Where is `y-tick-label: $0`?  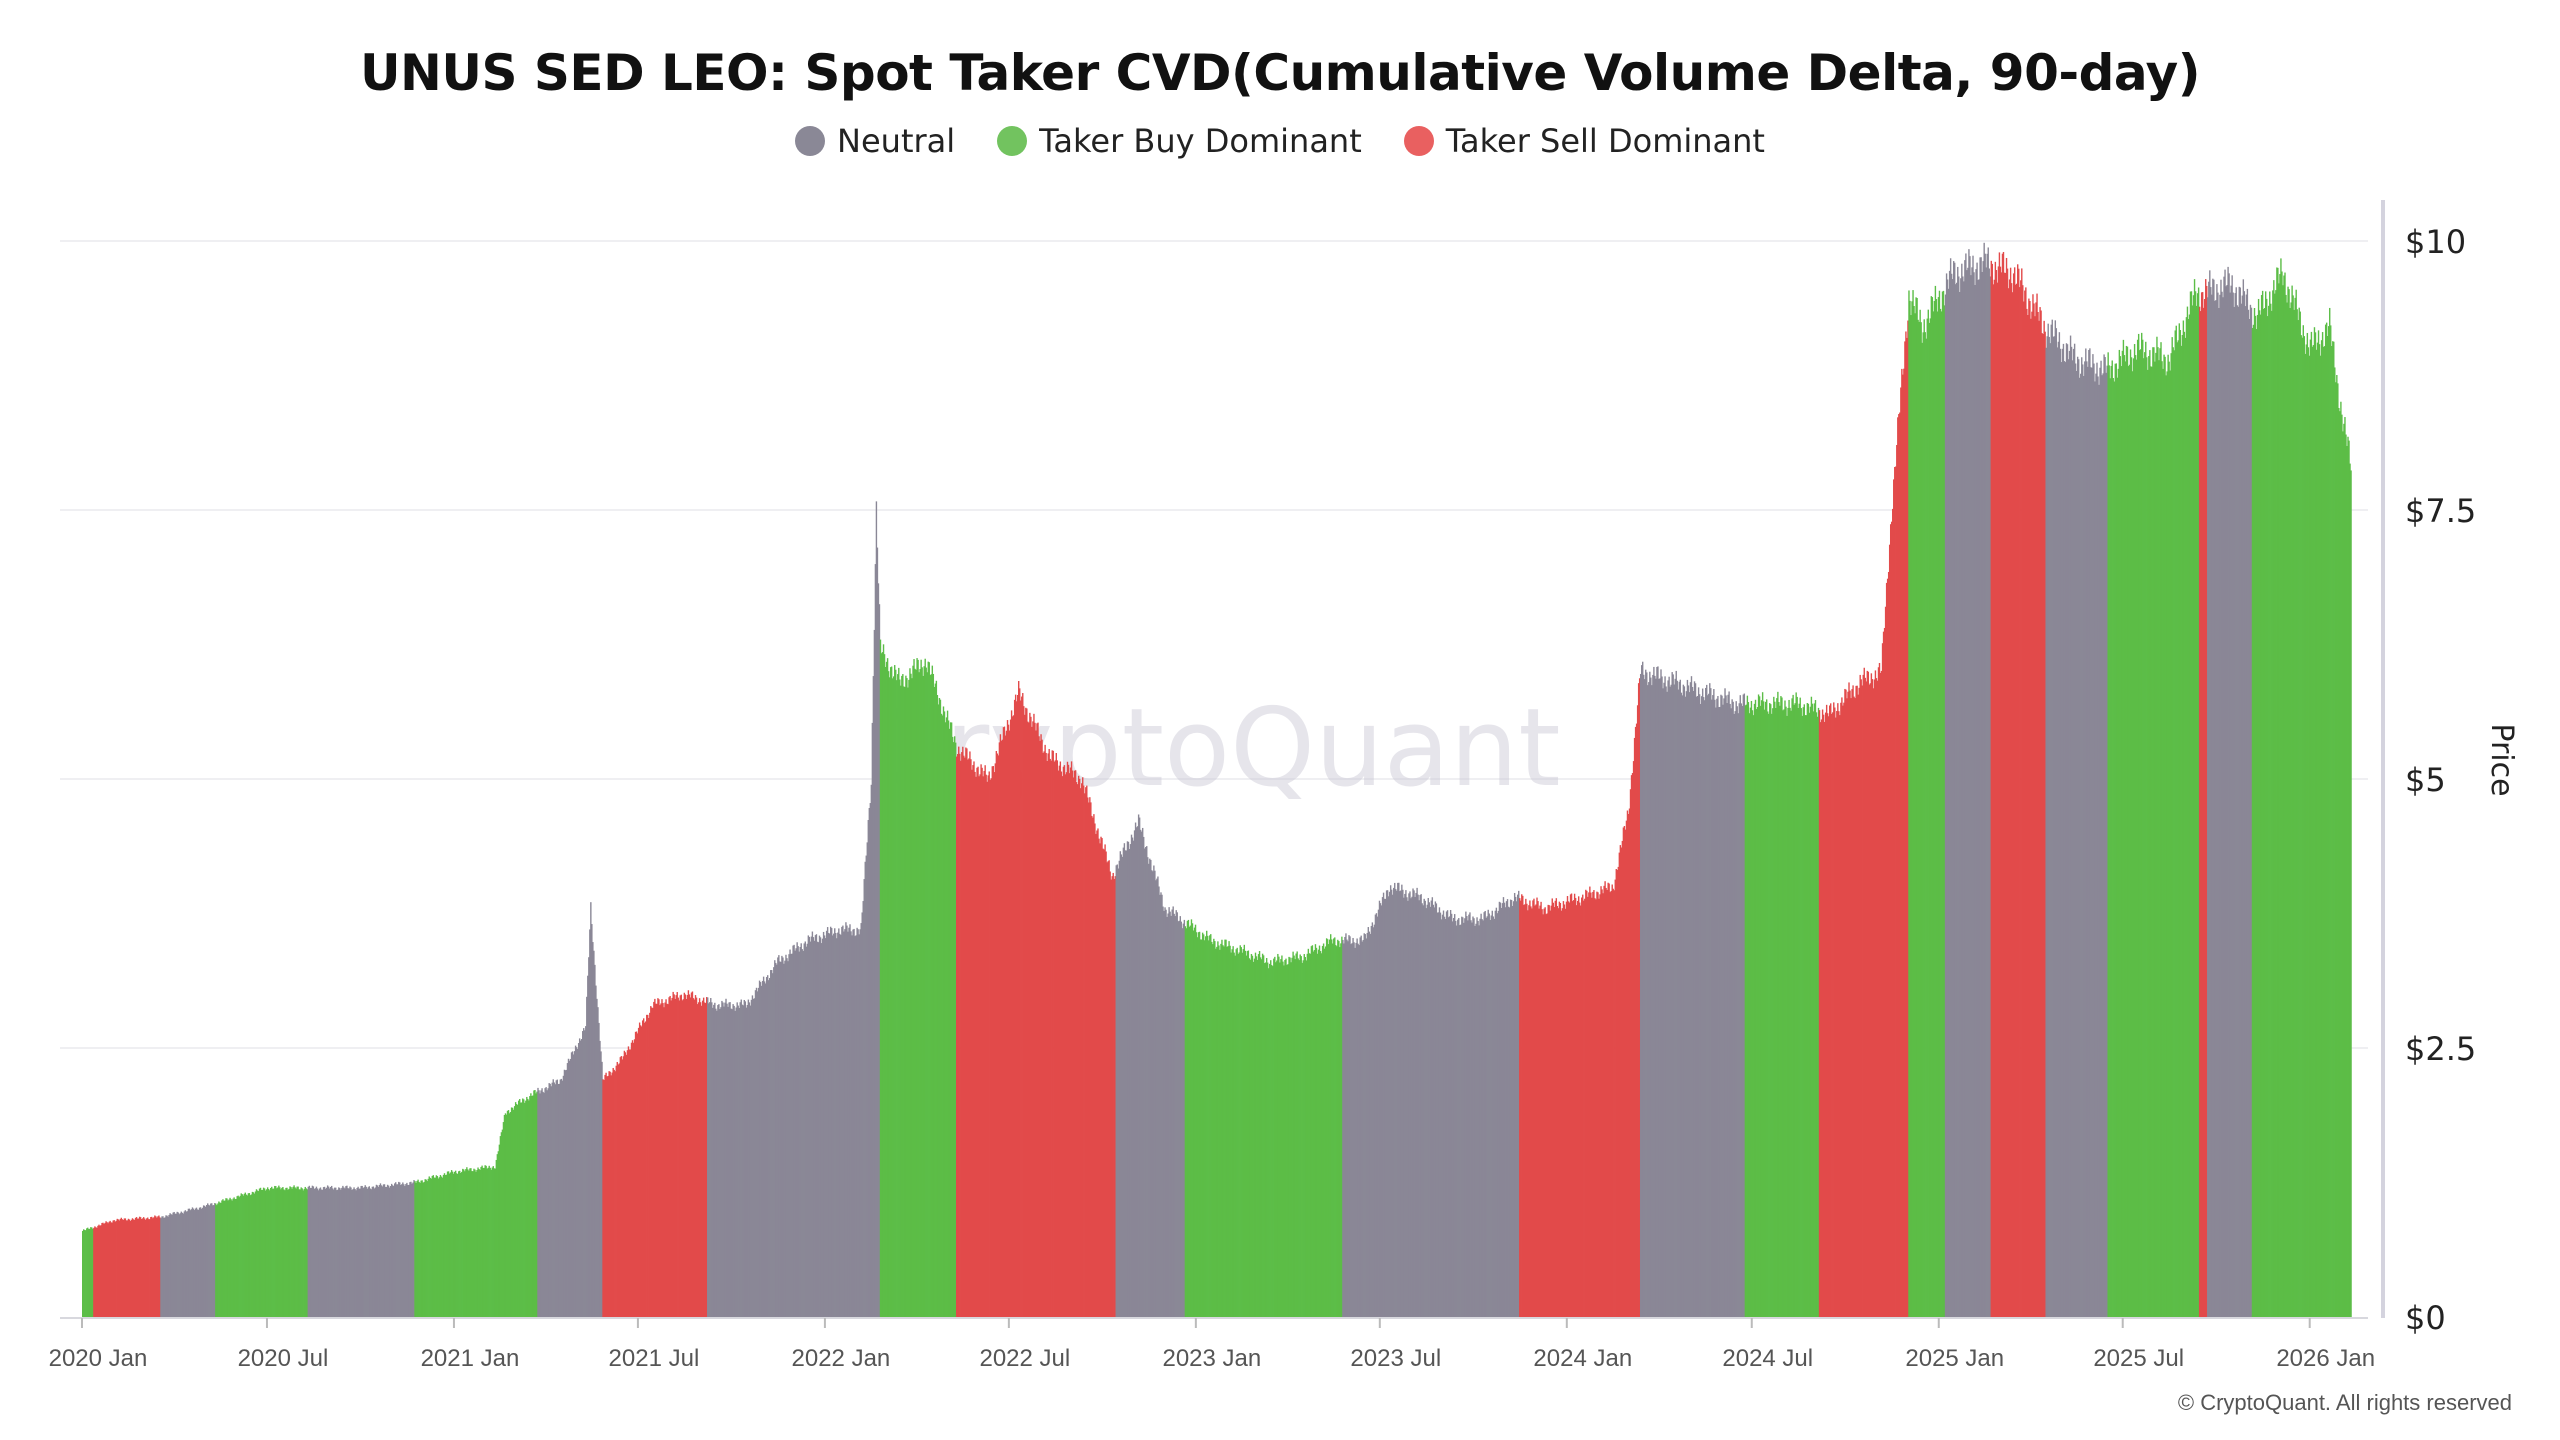 y-tick-label: $0 is located at coordinates (2425, 1318).